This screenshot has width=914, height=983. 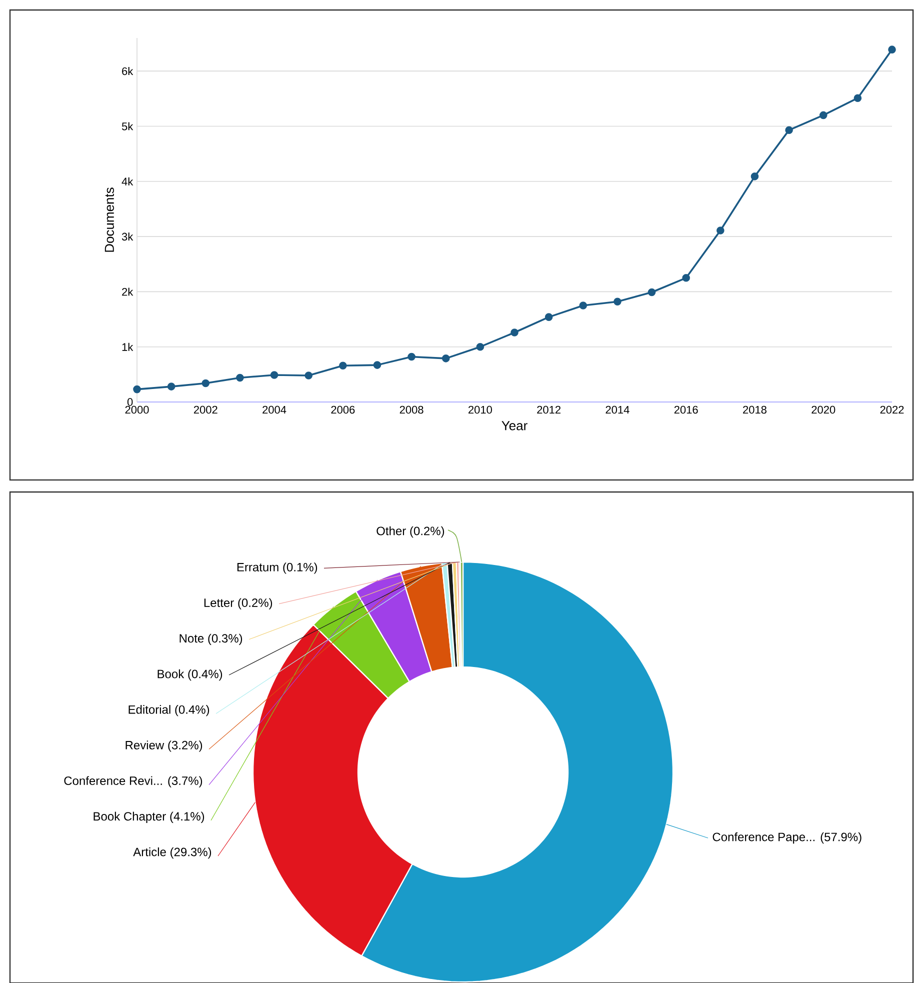 I want to click on slice-label: Review, so click(x=145, y=745).